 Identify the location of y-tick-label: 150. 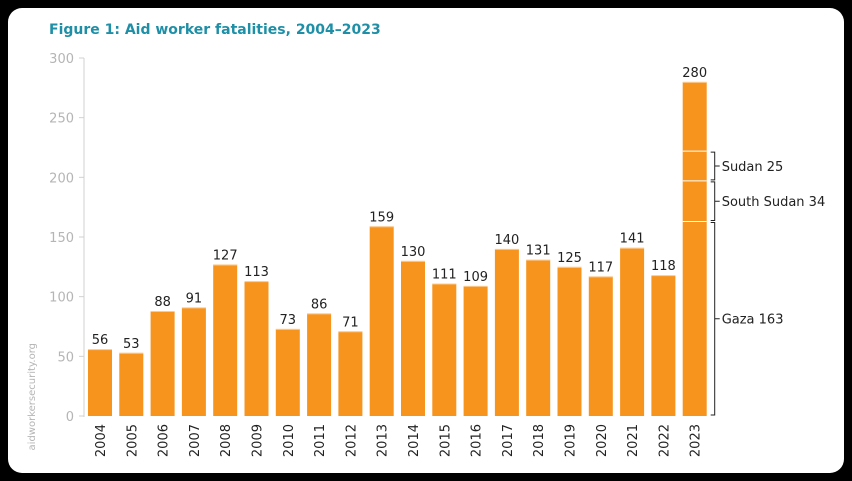
(61, 238).